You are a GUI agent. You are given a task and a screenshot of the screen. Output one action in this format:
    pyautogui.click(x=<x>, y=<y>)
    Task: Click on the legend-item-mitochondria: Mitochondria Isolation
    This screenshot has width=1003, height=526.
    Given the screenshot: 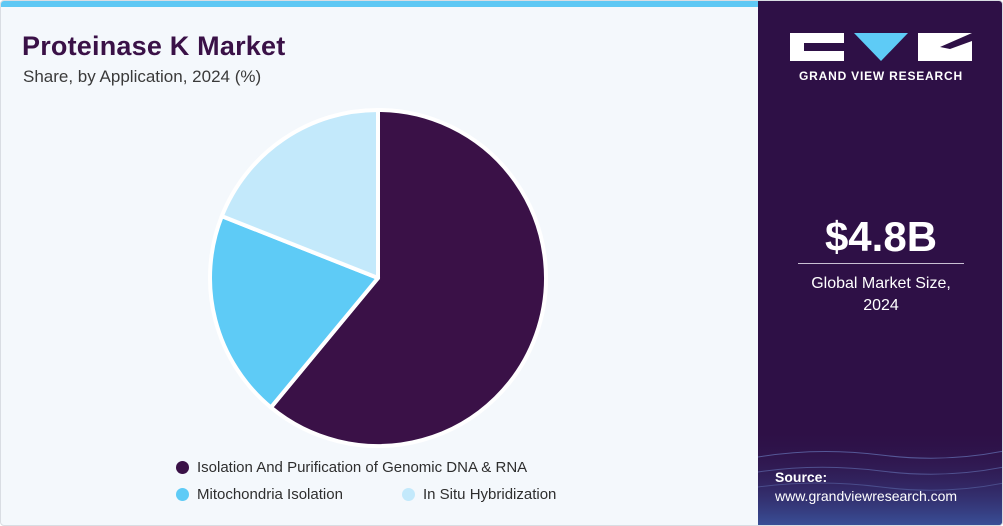 What is the action you would take?
    pyautogui.click(x=259, y=494)
    